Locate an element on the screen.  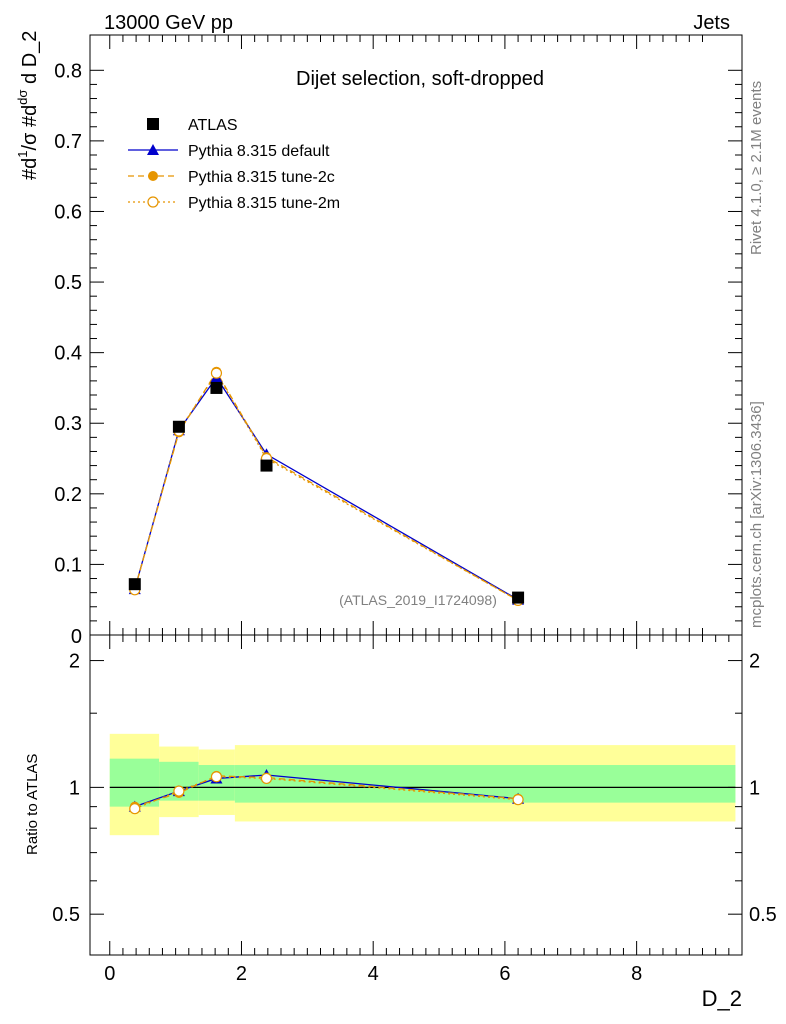
ratio-y-tick-label-right: 0.5 is located at coordinates (763, 915).